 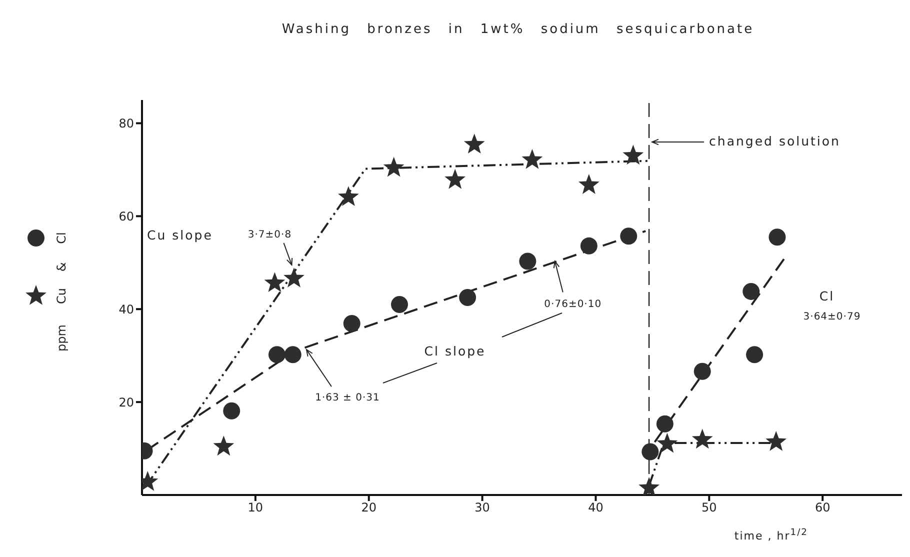 I want to click on y-tick-label: 20, so click(x=126, y=402).